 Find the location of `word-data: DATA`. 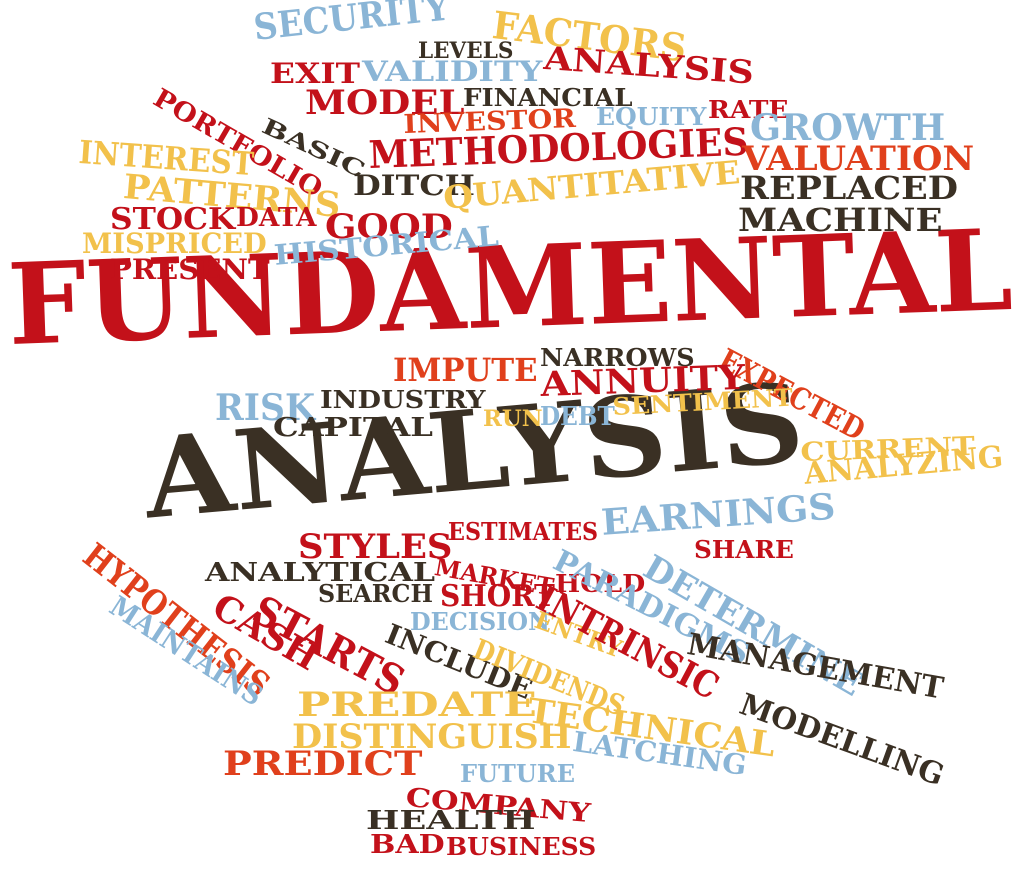

word-data: DATA is located at coordinates (276, 218).